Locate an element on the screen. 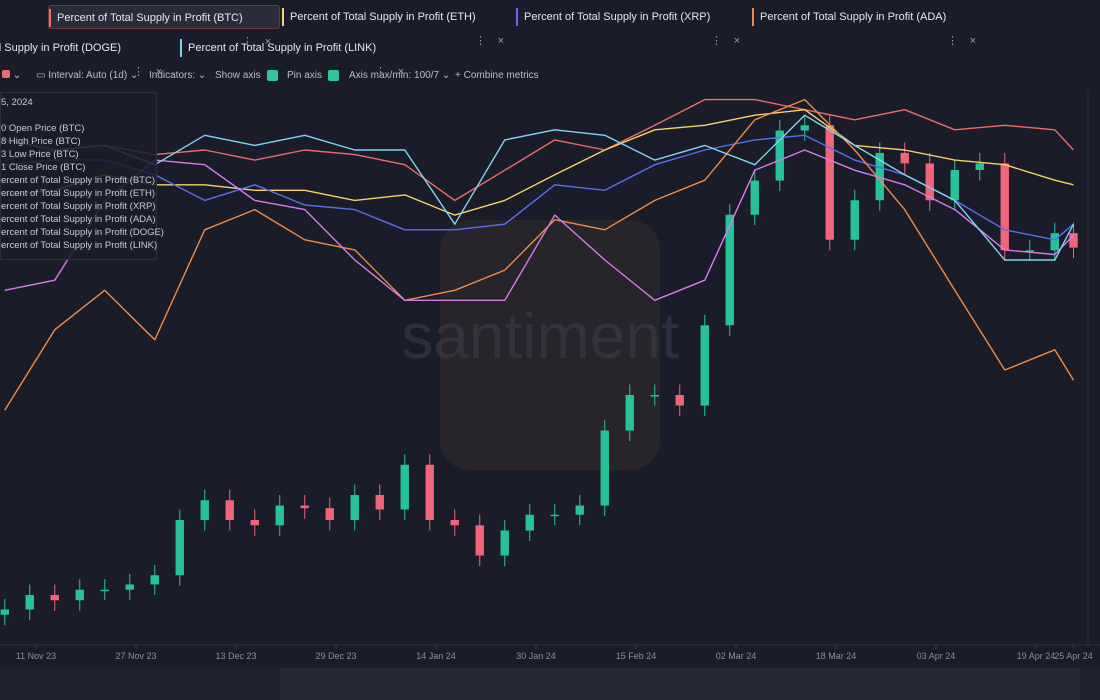  watermark: santiment is located at coordinates (540, 336).